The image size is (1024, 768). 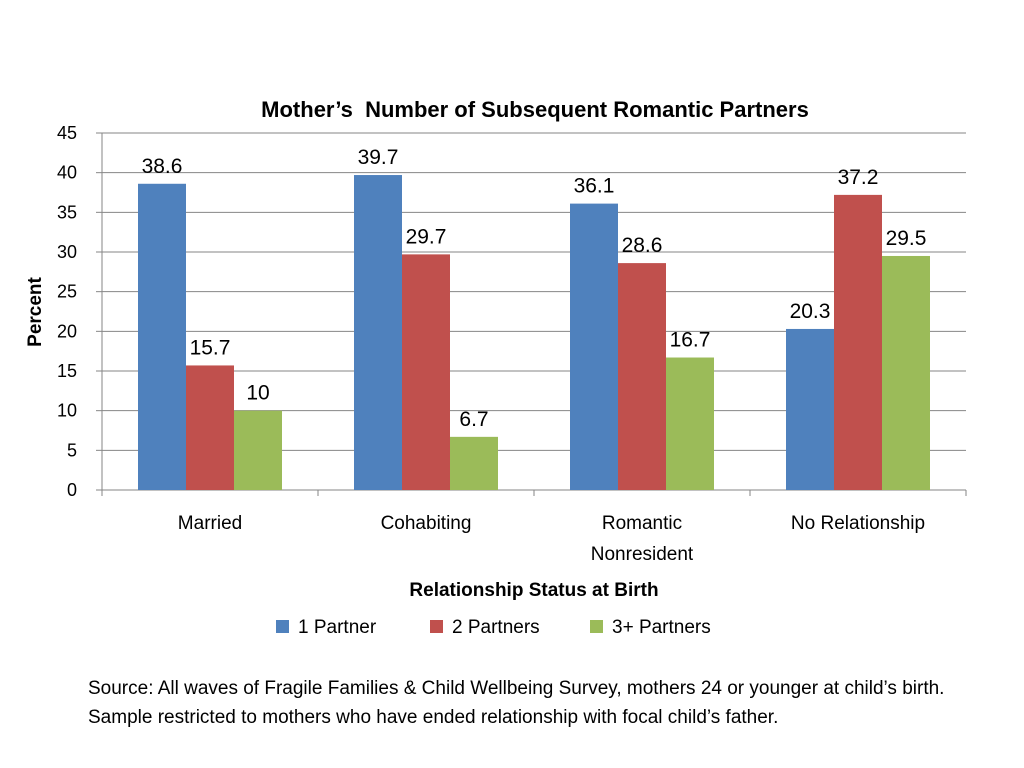 What do you see at coordinates (67, 252) in the screenshot?
I see `y-tick-label: 30` at bounding box center [67, 252].